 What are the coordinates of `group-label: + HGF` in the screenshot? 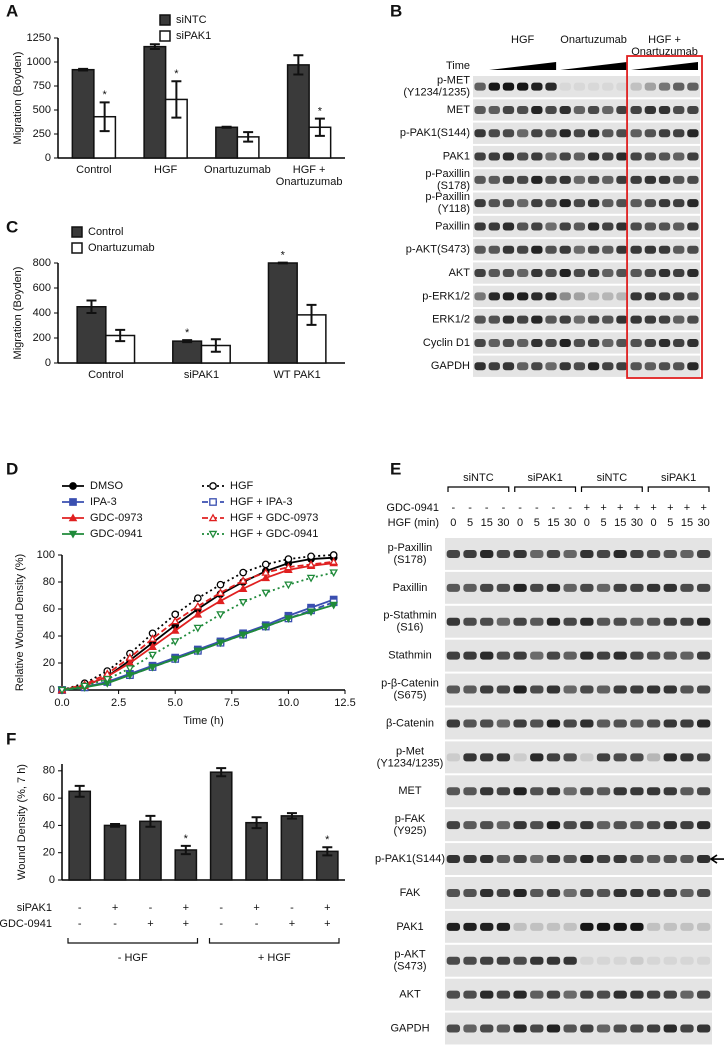 It's located at (274, 958).